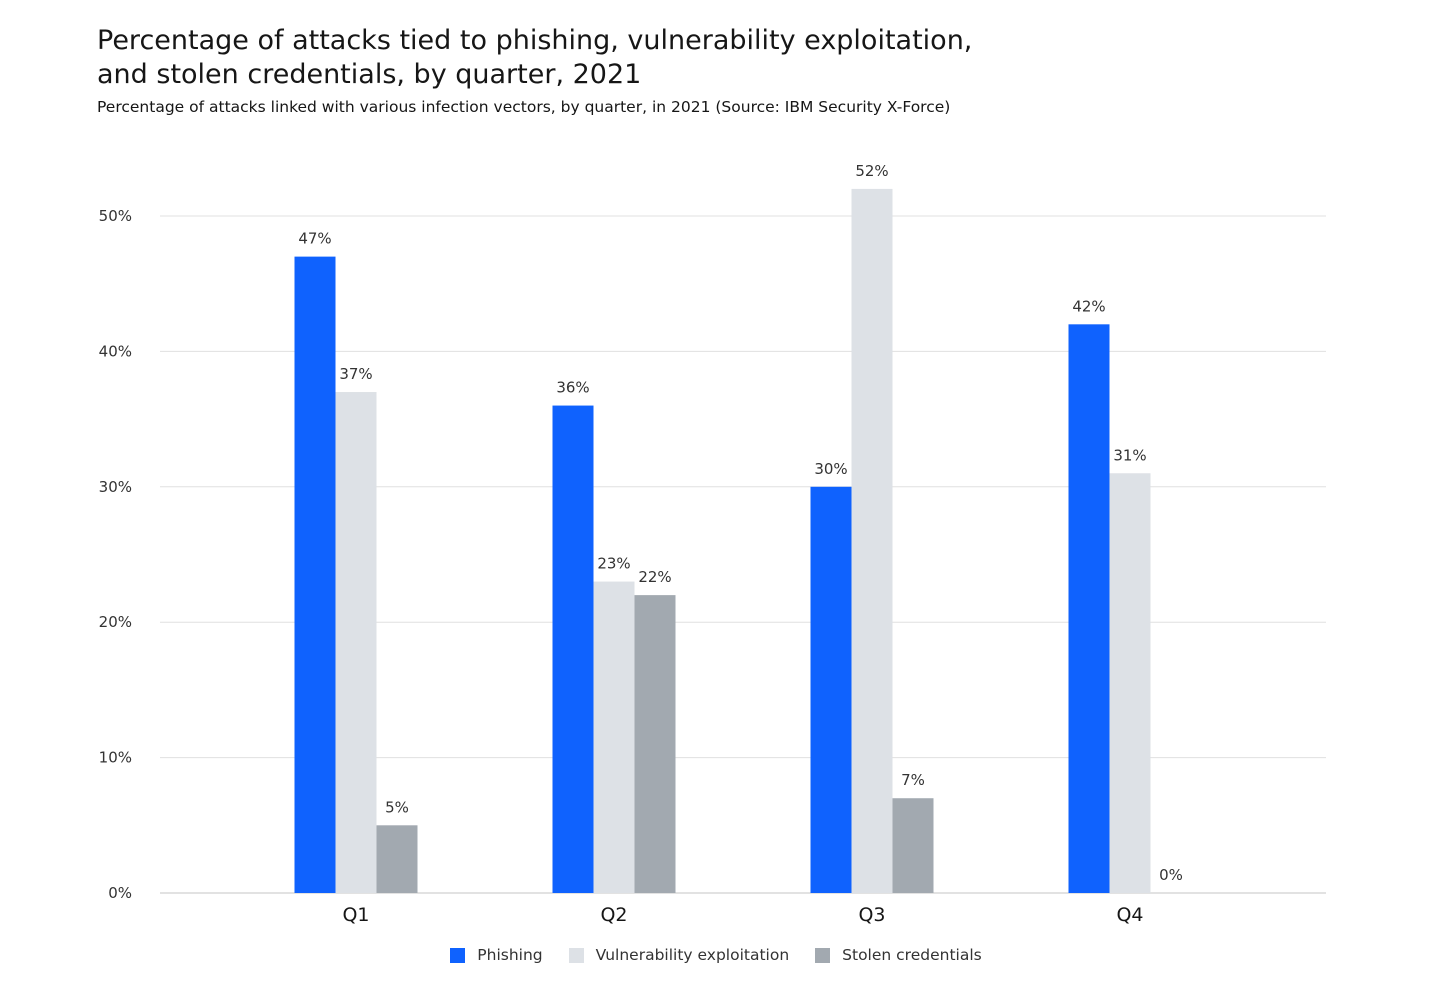  What do you see at coordinates (314, 239) in the screenshot?
I see `data-label: 47%` at bounding box center [314, 239].